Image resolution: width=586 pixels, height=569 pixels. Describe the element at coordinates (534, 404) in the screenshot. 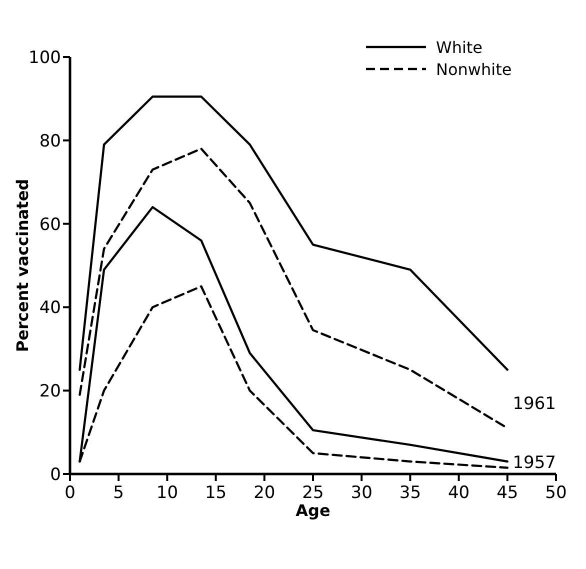

I see `annotation: 1961` at that location.